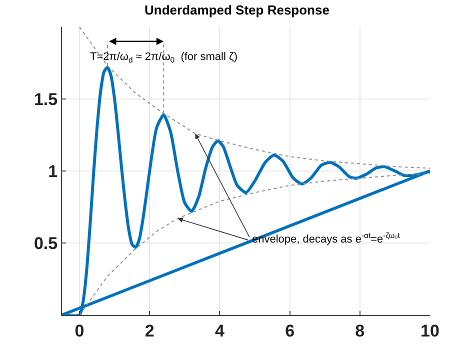 The height and width of the screenshot is (355, 474). Describe the element at coordinates (360, 330) in the screenshot. I see `x-tick-label: 8` at that location.